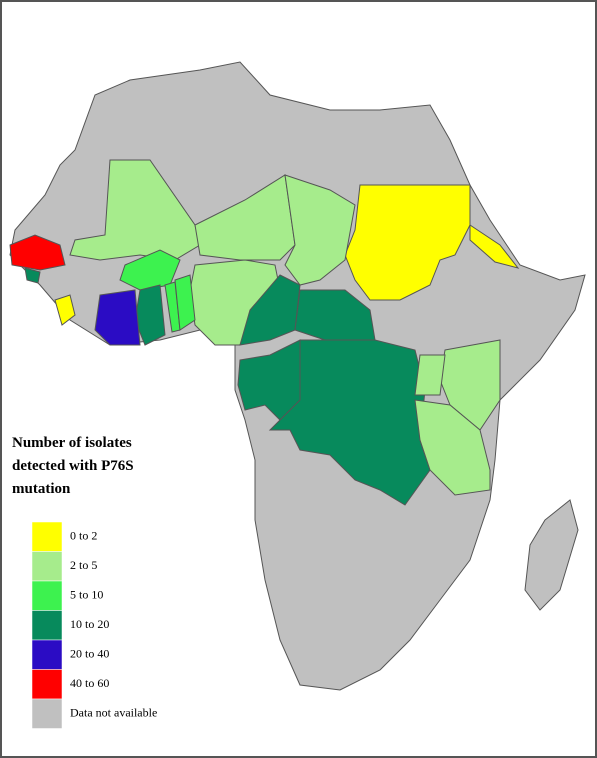  What do you see at coordinates (86, 595) in the screenshot?
I see `legend-label: 5 to 10` at bounding box center [86, 595].